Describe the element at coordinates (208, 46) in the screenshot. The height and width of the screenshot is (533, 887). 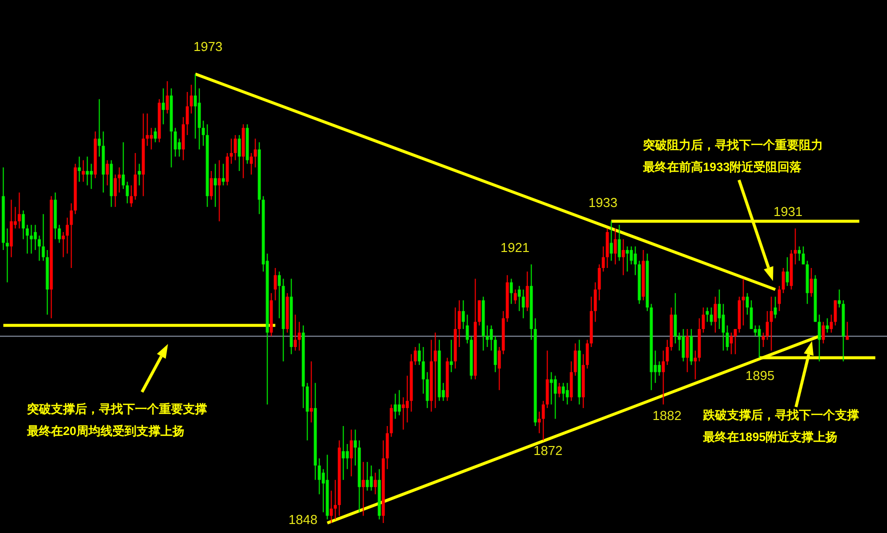
I see `text: 1973` at that location.